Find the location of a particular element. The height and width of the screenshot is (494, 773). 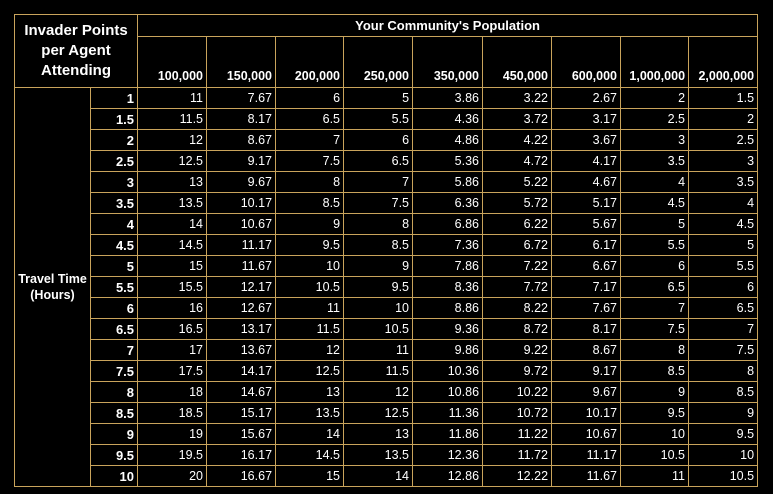

cell-value: 7.22 is located at coordinates (517, 266).